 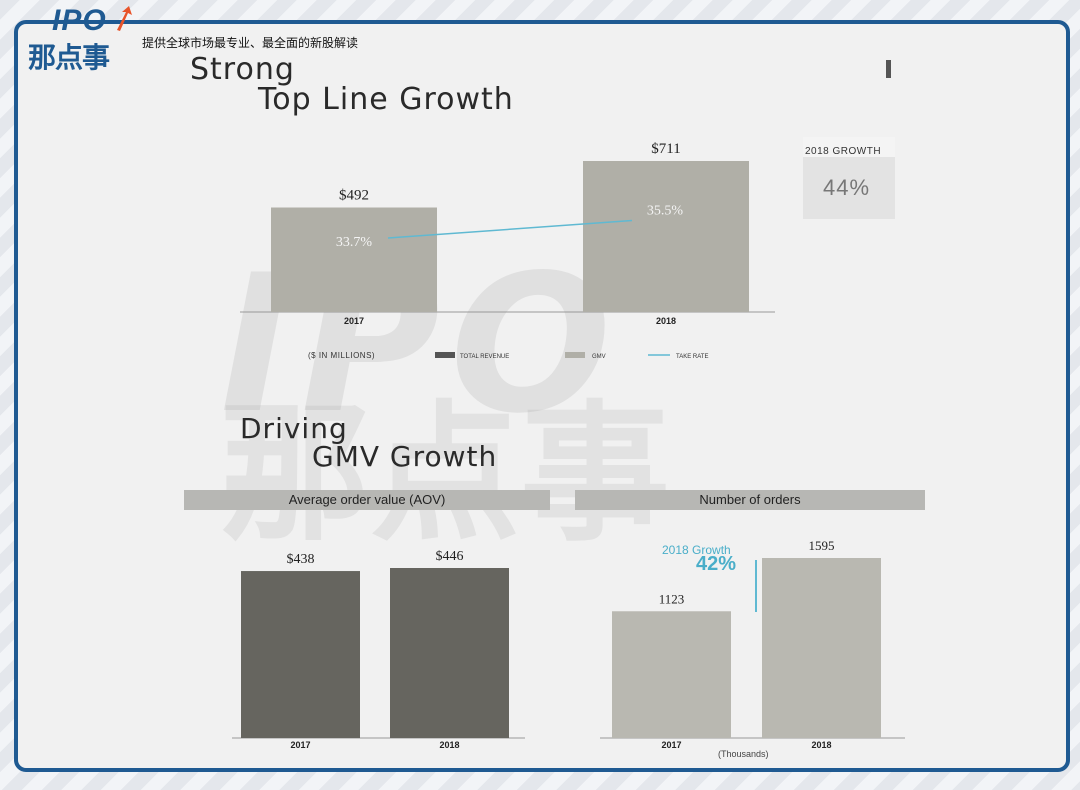 I want to click on aov-header: Average order value (AOV), so click(x=367, y=500).